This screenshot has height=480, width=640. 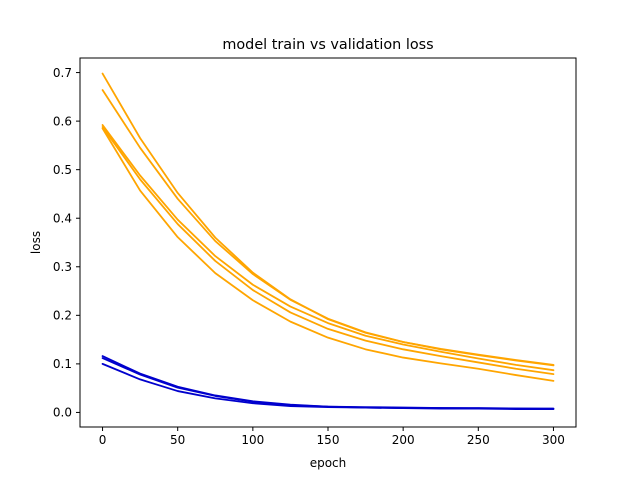 What do you see at coordinates (328, 440) in the screenshot?
I see `x-tick-label-3: 150` at bounding box center [328, 440].